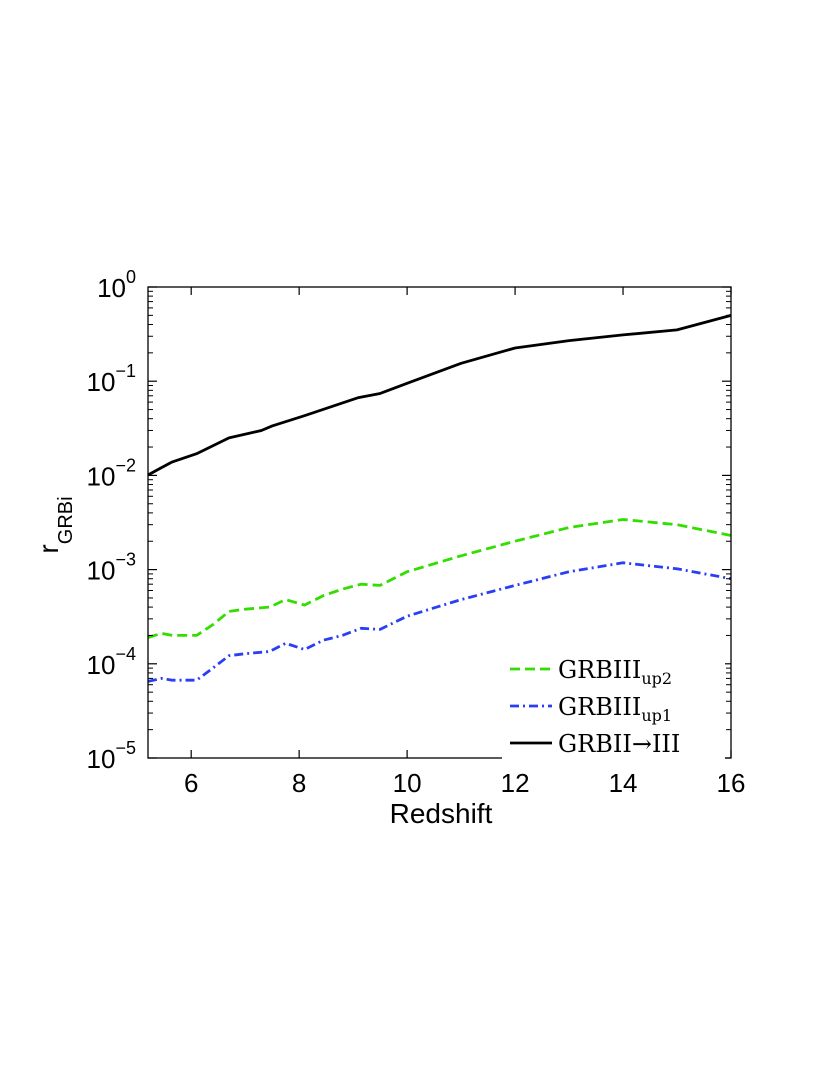 This screenshot has height=1075, width=830. I want to click on x-tick-label: 14, so click(623, 783).